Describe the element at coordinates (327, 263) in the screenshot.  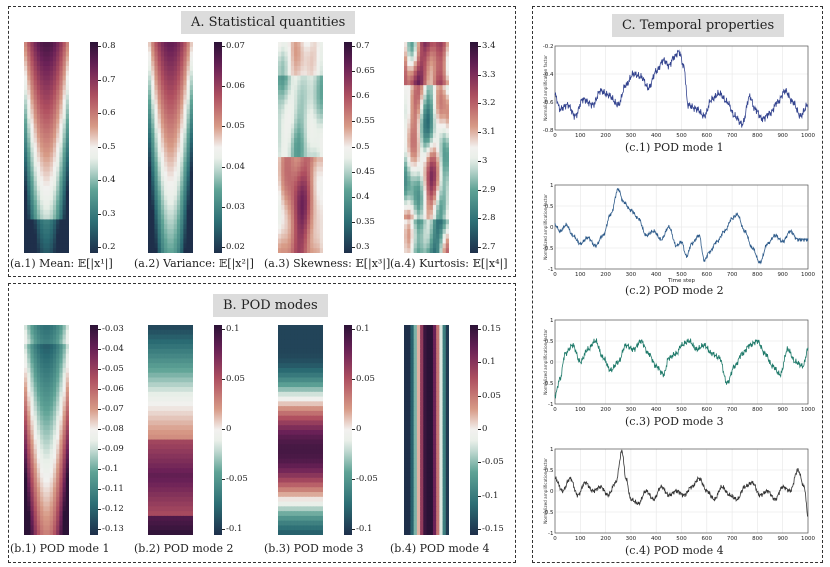
I see `stat-caption-3: (a.3) Skewness: 𝔼[|x³|]` at that location.